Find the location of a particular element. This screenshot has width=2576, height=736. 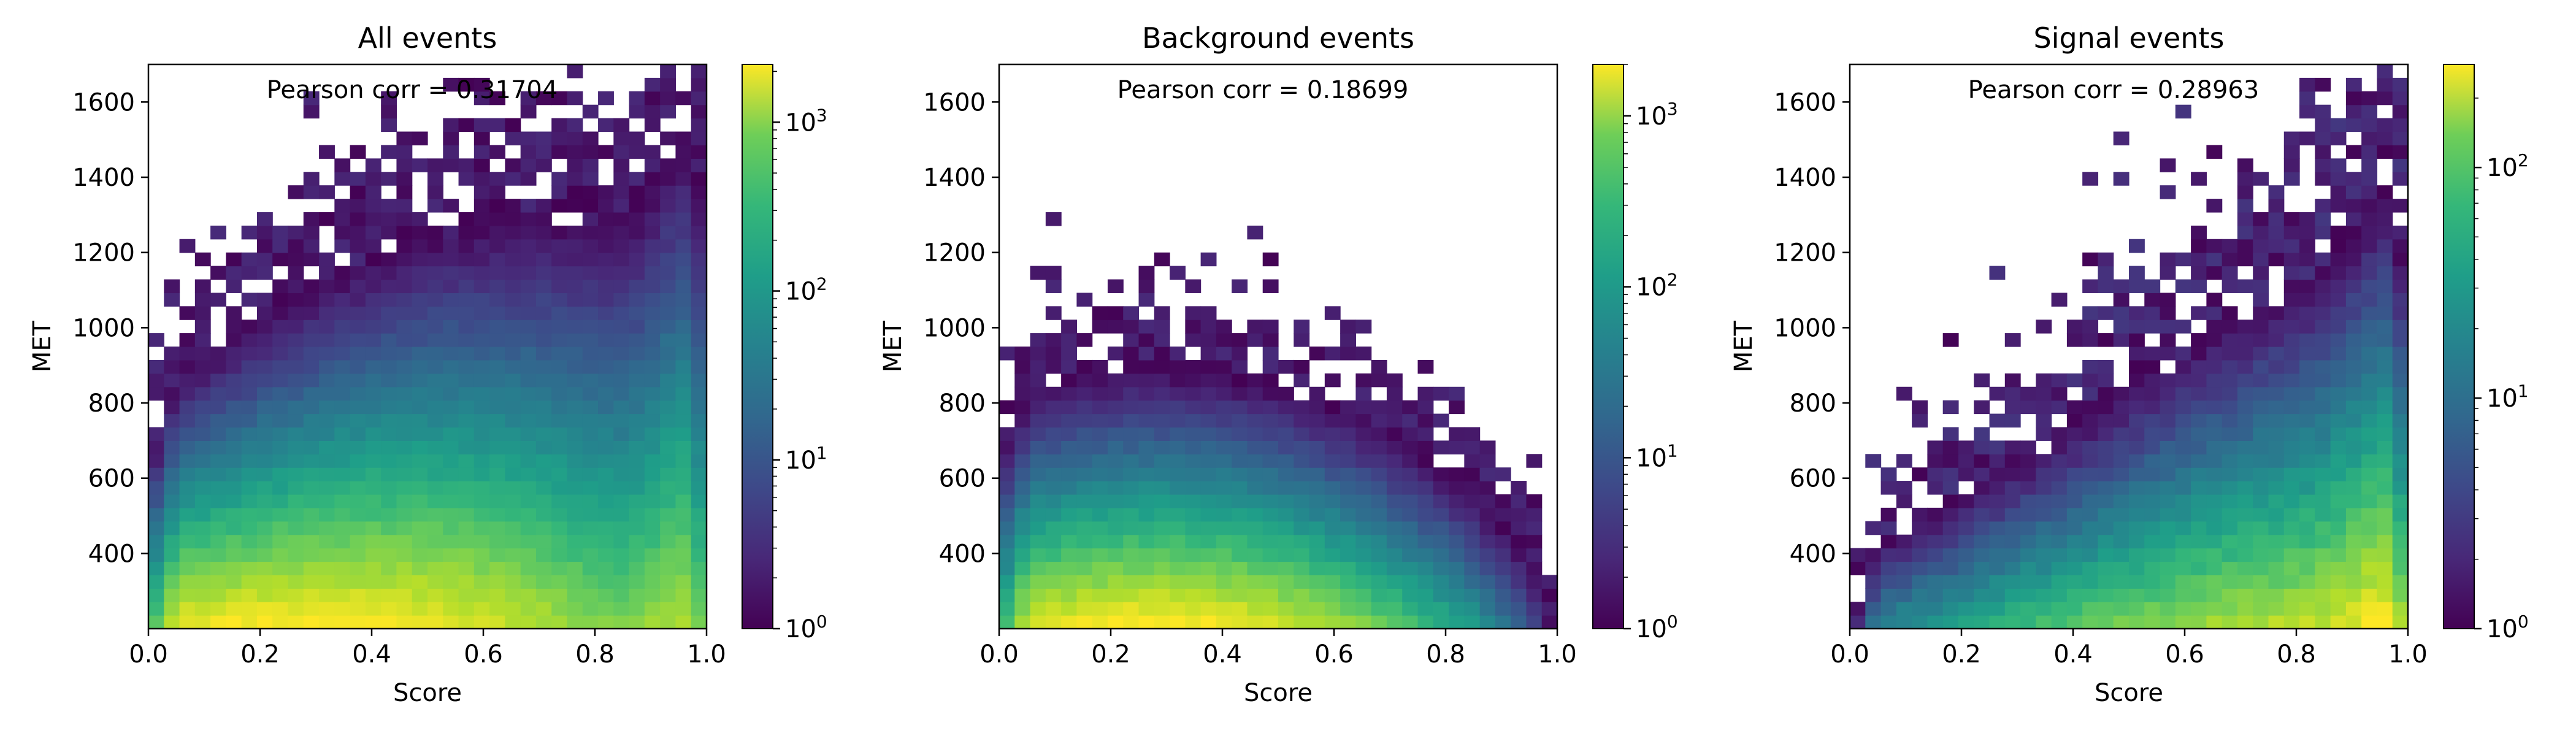

y-axis-label: MET is located at coordinates (42, 346).